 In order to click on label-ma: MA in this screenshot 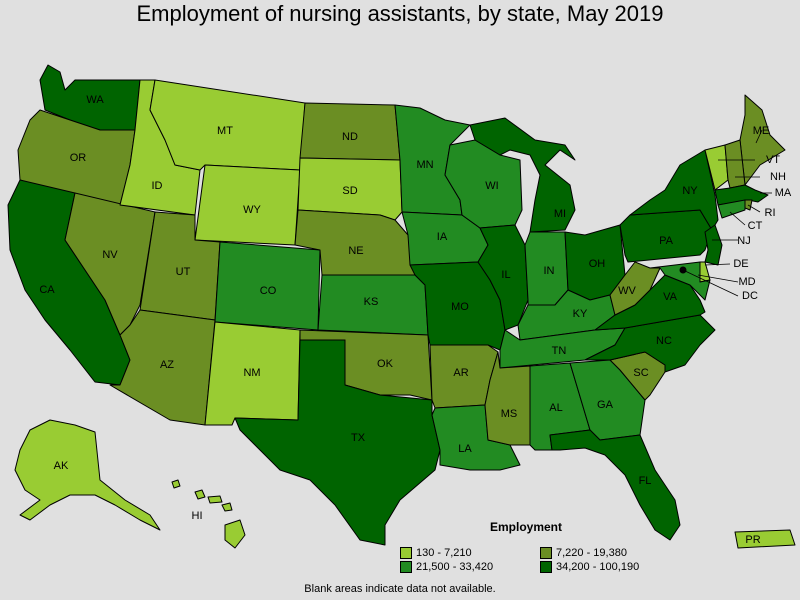, I will do `click(783, 193)`.